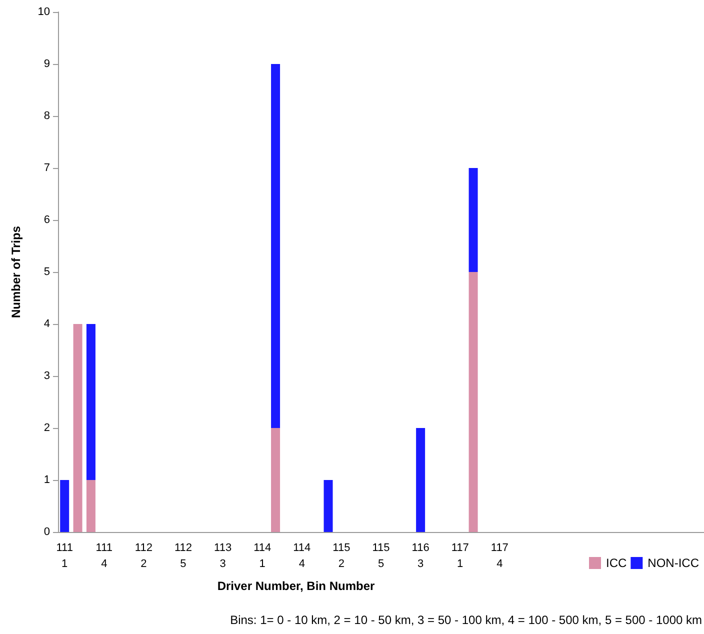  I want to click on x-tick-label: 112 5, so click(183, 556).